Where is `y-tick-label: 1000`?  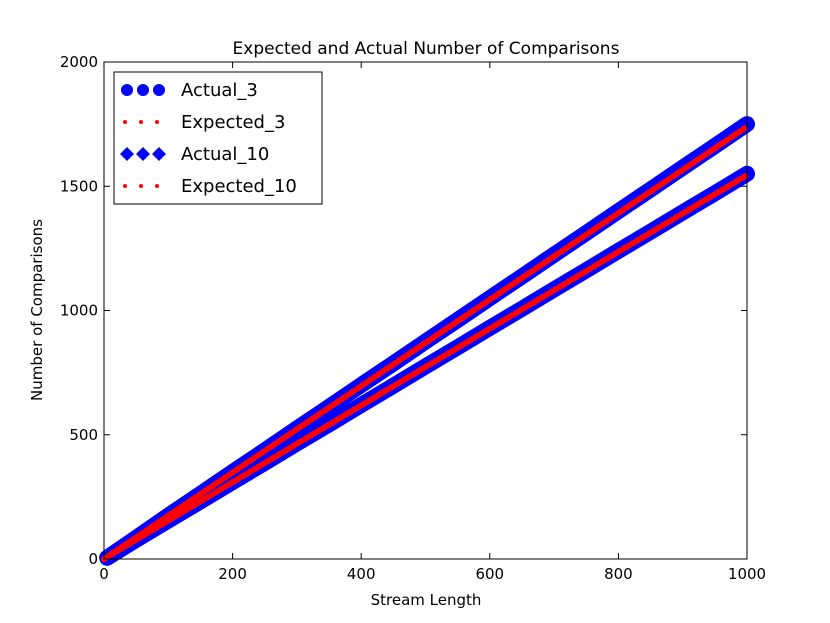
y-tick-label: 1000 is located at coordinates (79, 311).